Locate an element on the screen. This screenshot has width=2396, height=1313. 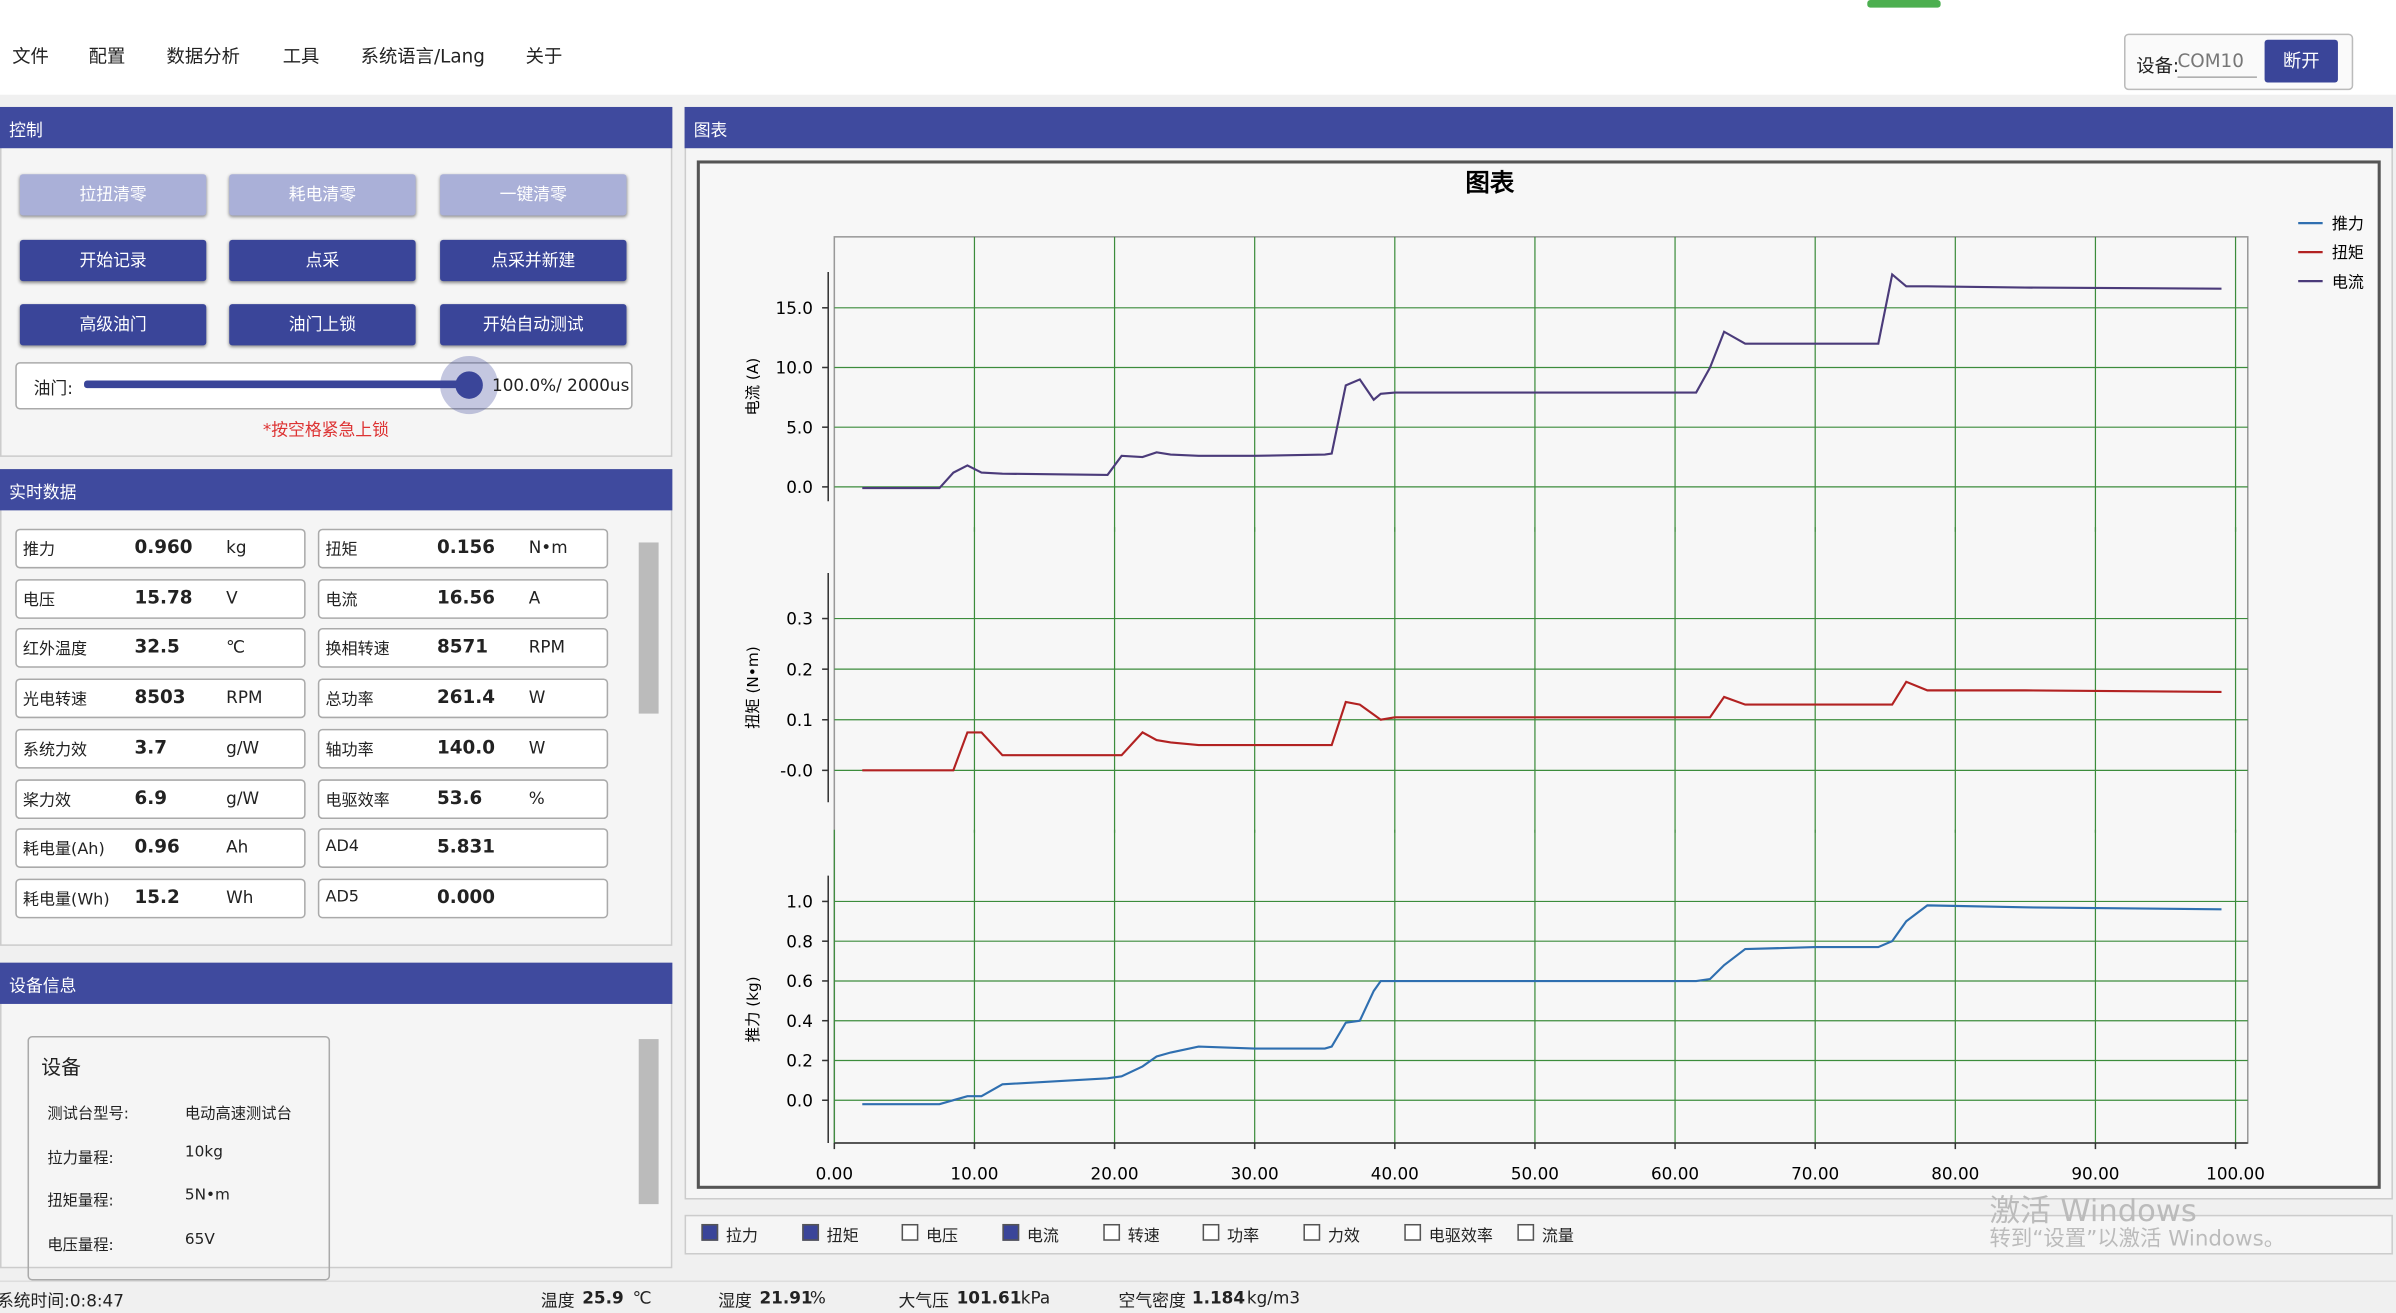
legend-label: 扭矩 is located at coordinates (2348, 252).